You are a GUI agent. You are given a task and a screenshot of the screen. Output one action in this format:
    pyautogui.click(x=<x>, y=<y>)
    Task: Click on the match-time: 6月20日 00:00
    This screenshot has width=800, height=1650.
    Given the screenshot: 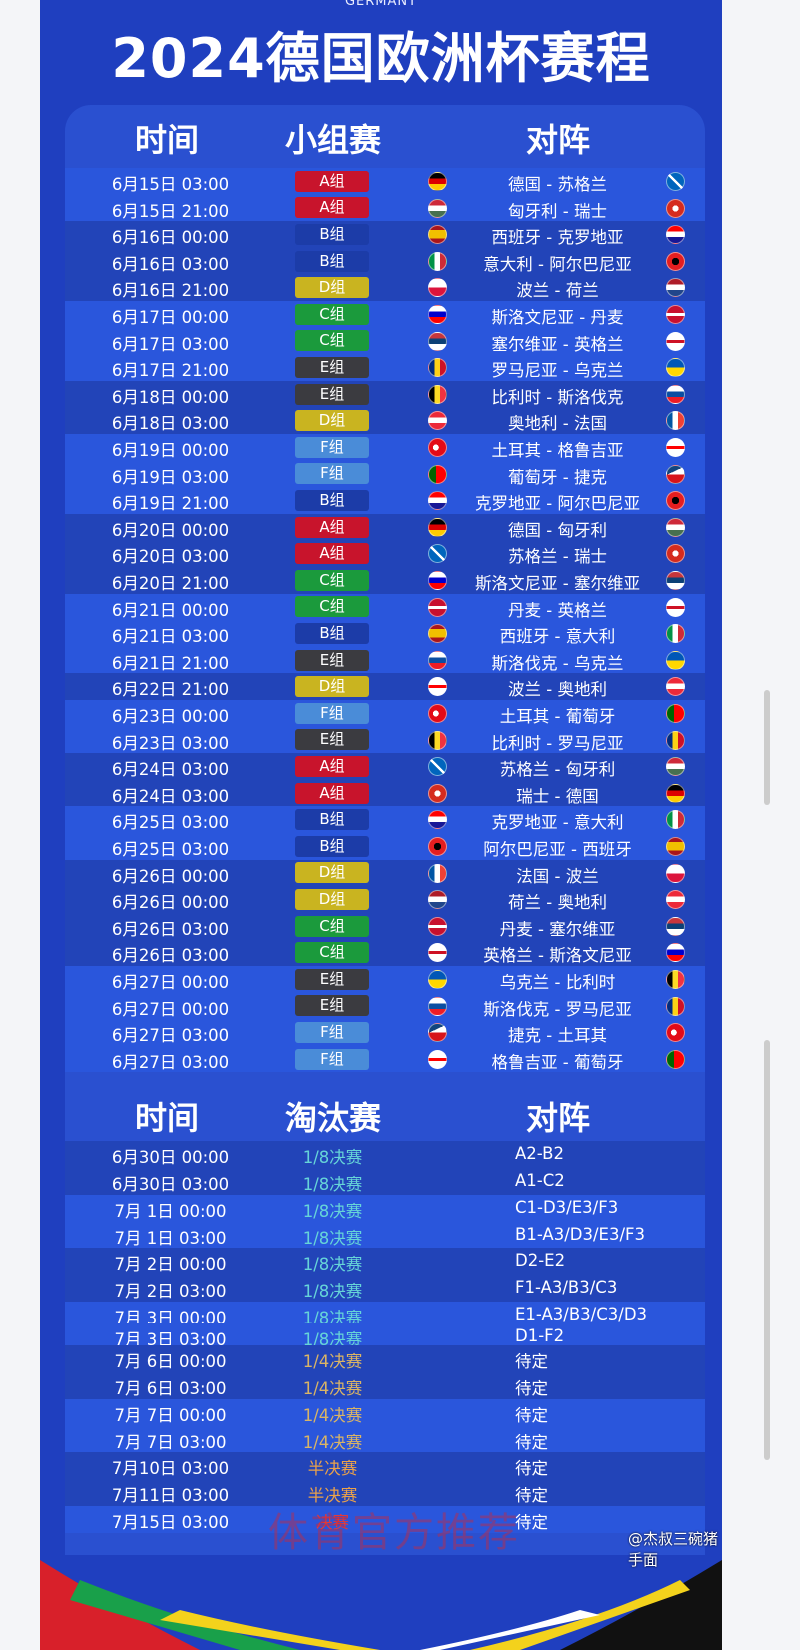 What is the action you would take?
    pyautogui.click(x=170, y=530)
    